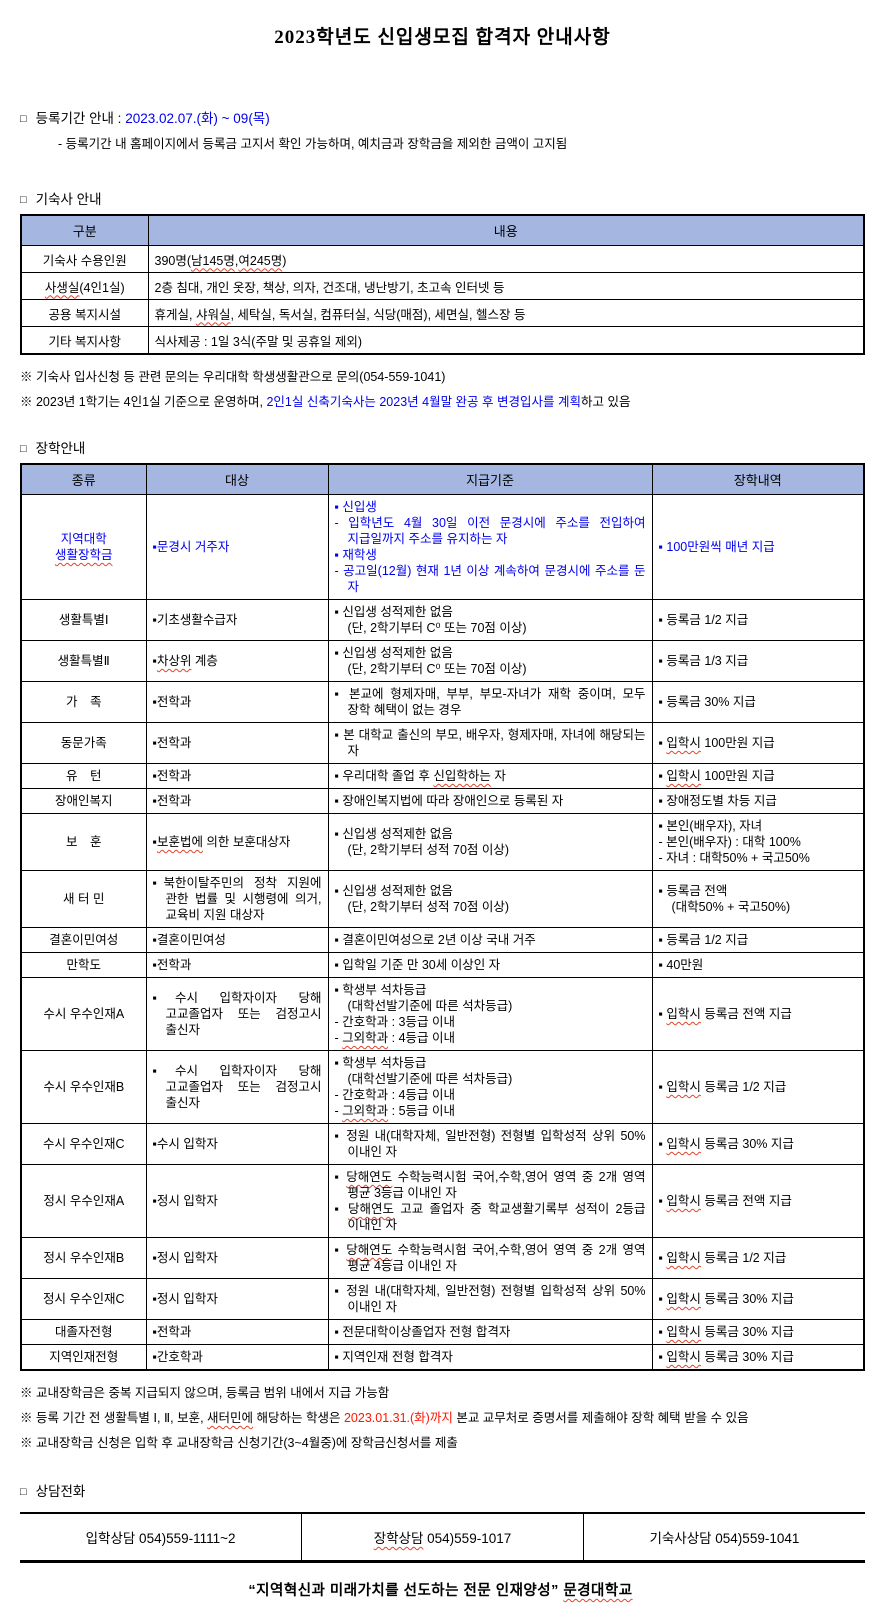  What do you see at coordinates (758, 479) in the screenshot?
I see `scholarship-column-header: 장학내역` at bounding box center [758, 479].